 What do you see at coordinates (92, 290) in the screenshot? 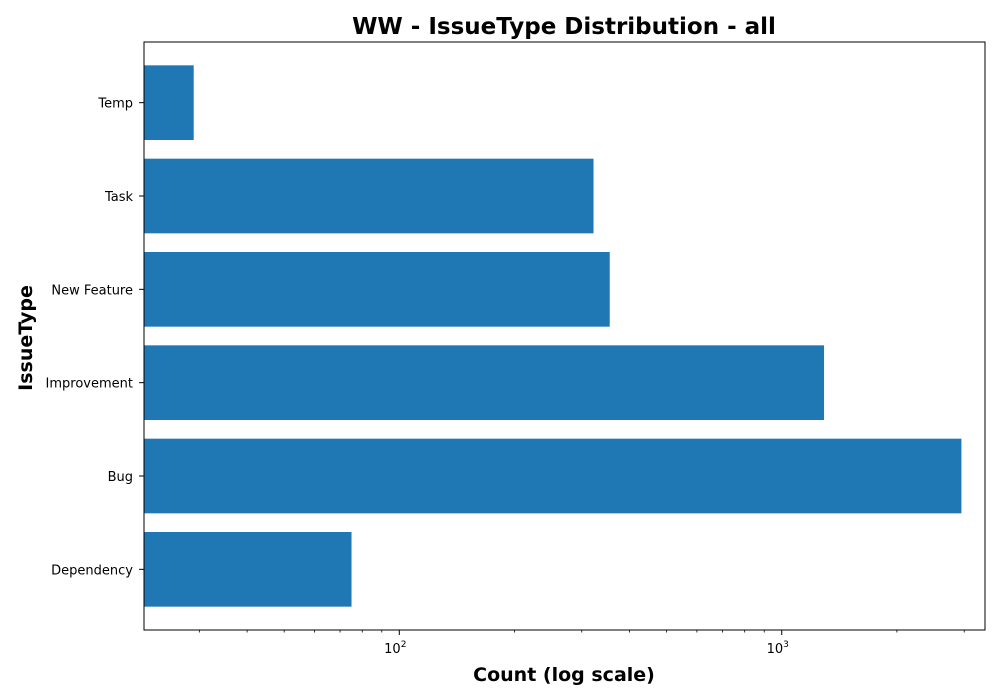
I see `y-tick-label-new-feature: New Feature` at bounding box center [92, 290].